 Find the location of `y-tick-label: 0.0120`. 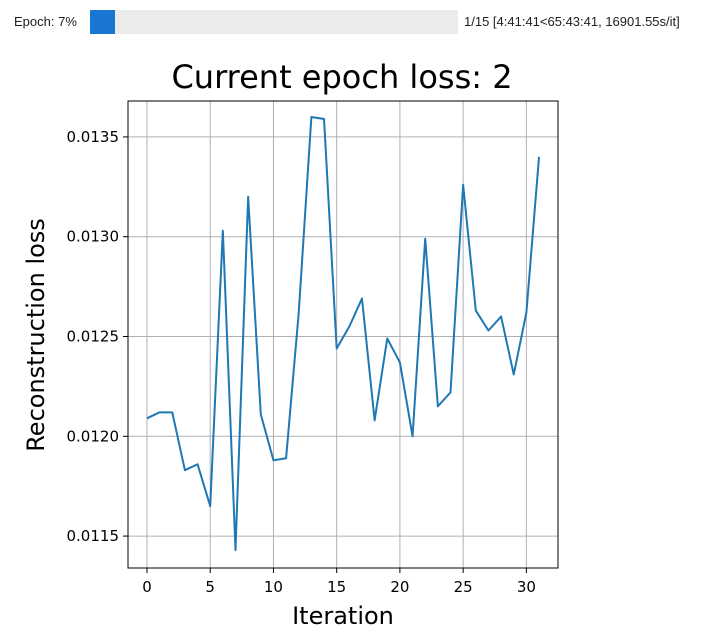

y-tick-label: 0.0120 is located at coordinates (93, 436).